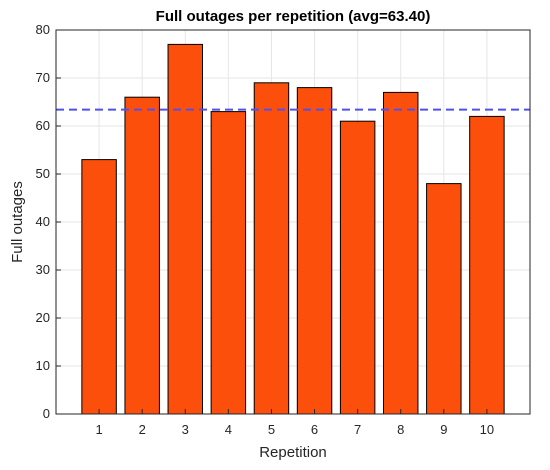 The image size is (550, 470). Describe the element at coordinates (293, 16) in the screenshot. I see `chart-title: Full outages per repetition (avg=63.40)` at that location.